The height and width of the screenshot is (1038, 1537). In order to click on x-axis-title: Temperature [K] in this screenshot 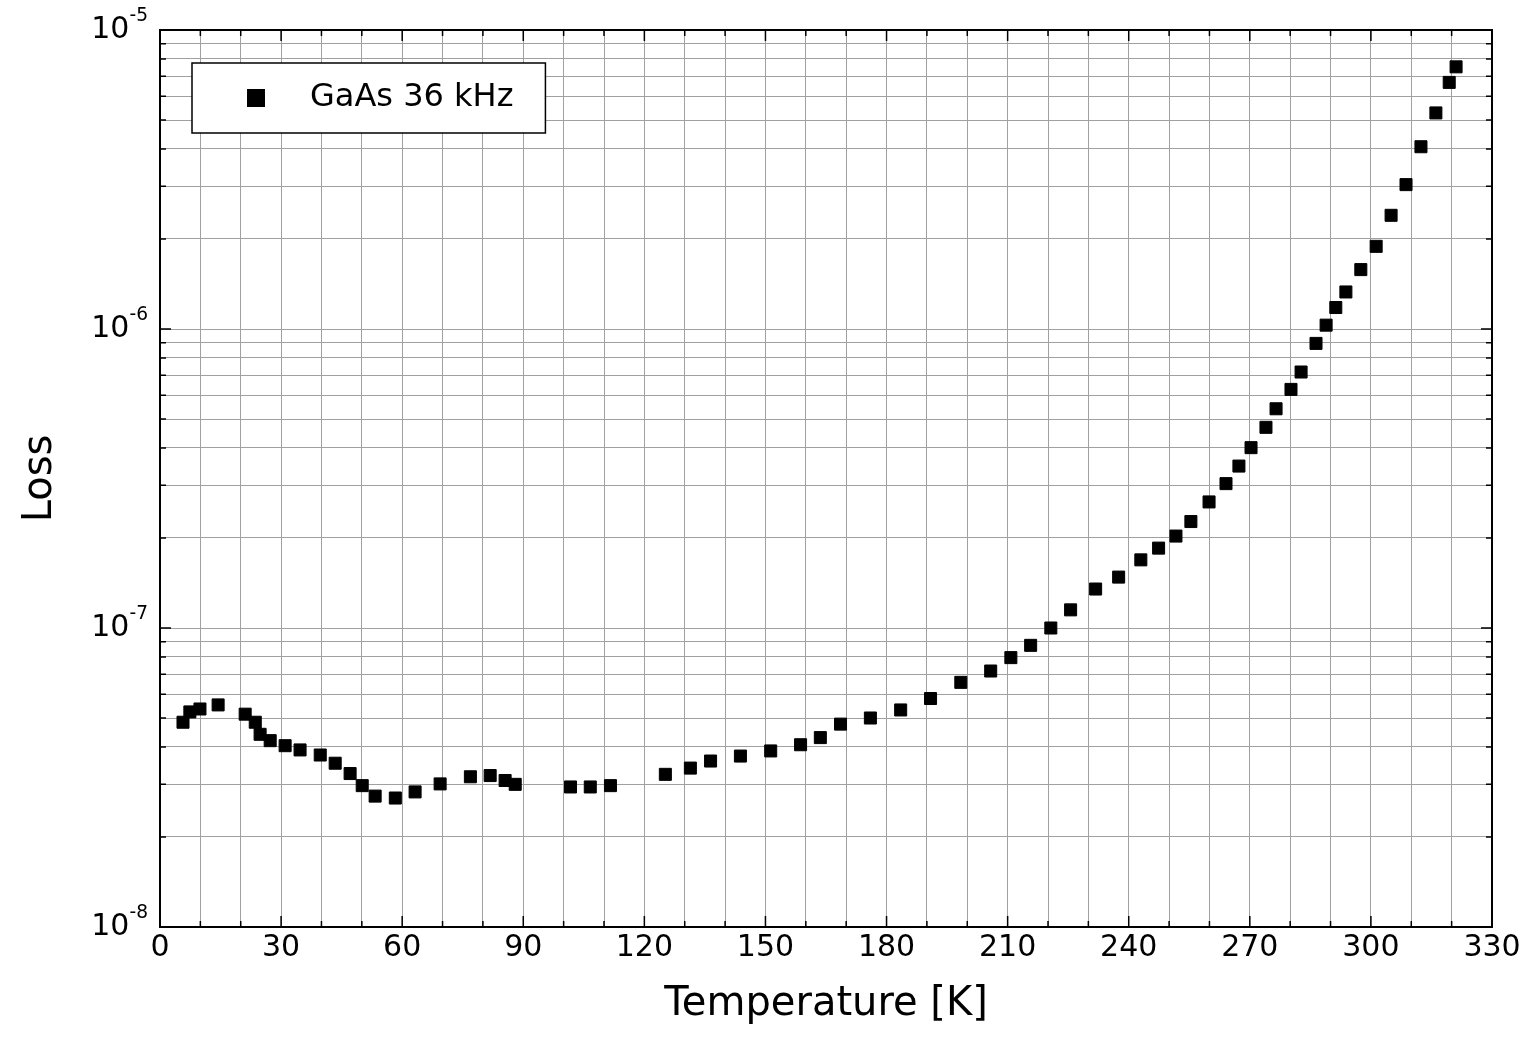, I will do `click(825, 1001)`.